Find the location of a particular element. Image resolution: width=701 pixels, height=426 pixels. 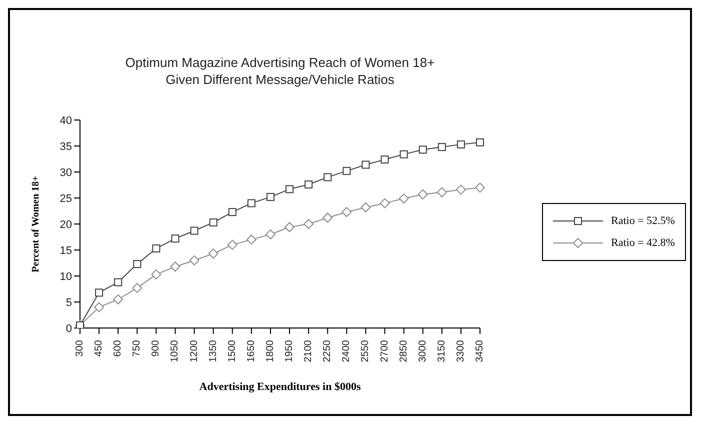

x-tick-label: 1050 is located at coordinates (175, 351).